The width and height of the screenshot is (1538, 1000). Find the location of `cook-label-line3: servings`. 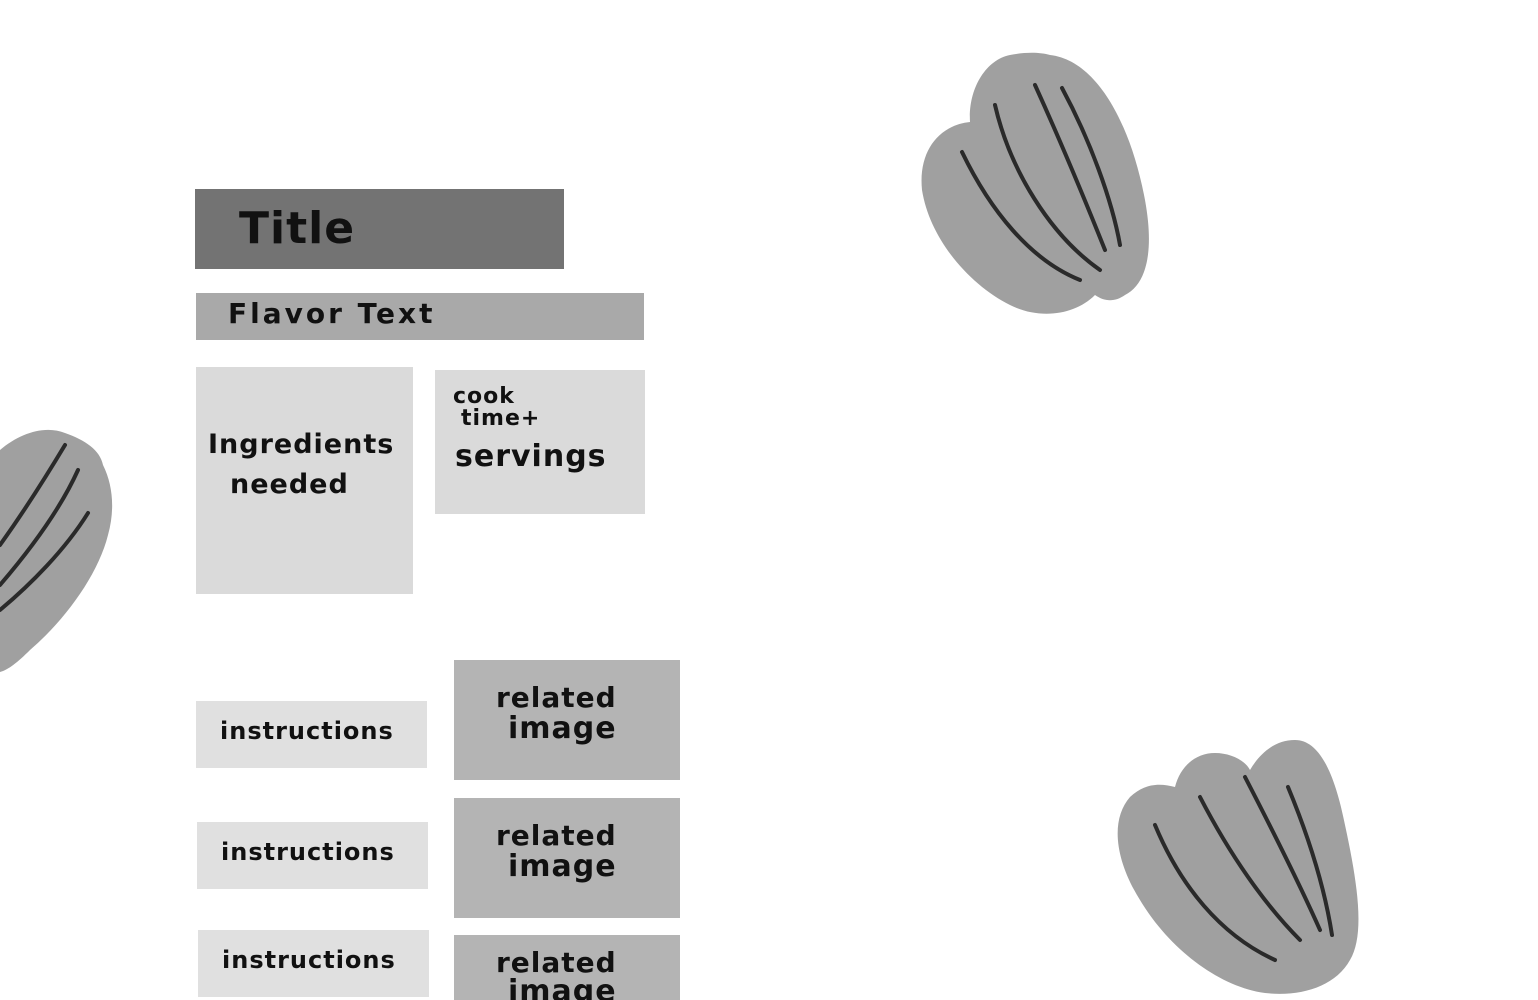

cook-label-line3: servings is located at coordinates (531, 456).